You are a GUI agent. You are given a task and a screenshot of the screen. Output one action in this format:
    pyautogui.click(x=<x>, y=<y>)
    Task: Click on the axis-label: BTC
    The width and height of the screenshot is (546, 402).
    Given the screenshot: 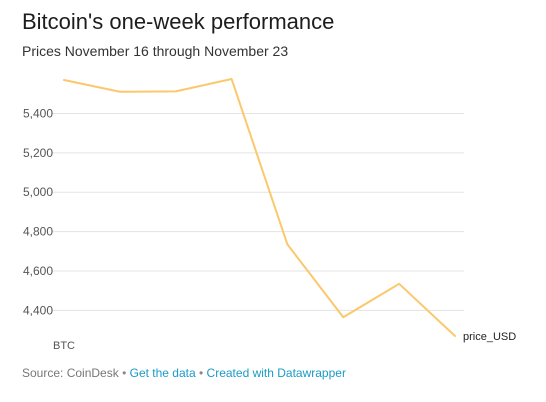 What is the action you would take?
    pyautogui.click(x=64, y=346)
    